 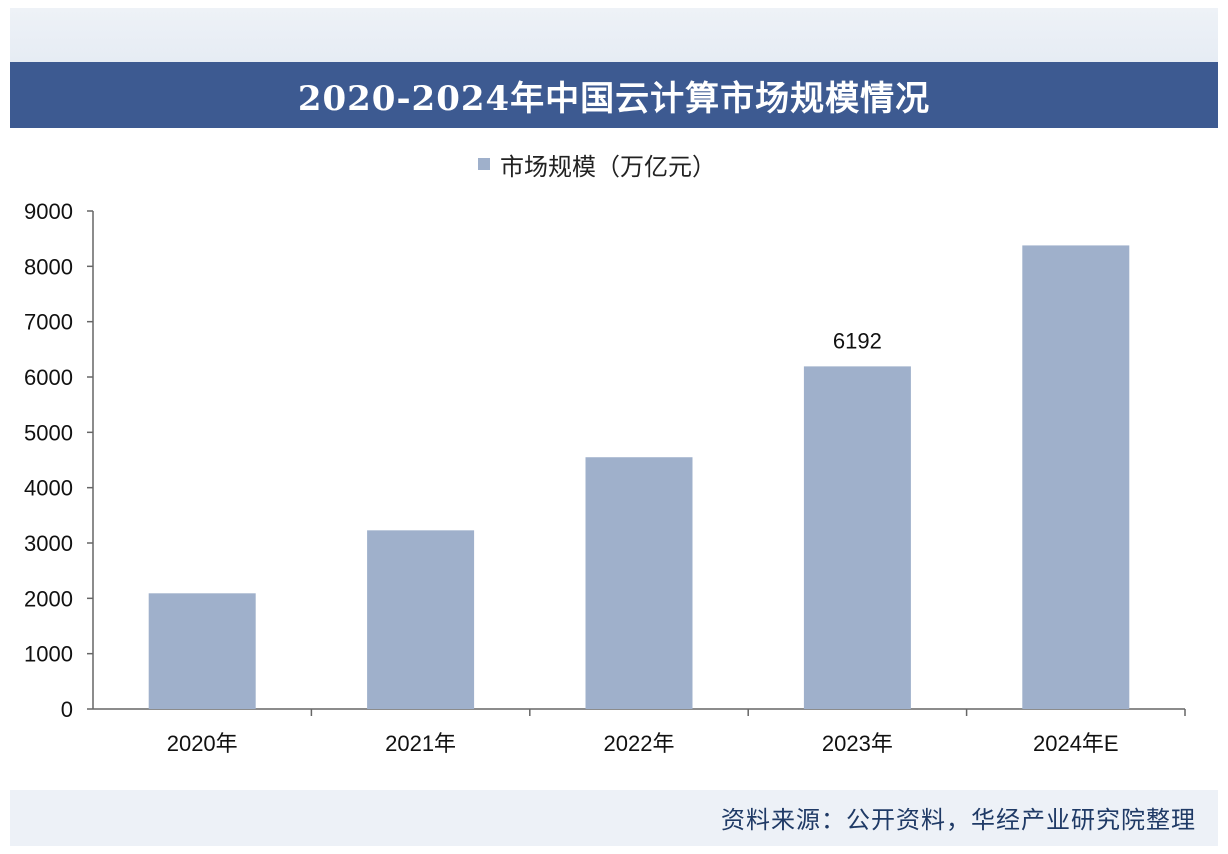 I want to click on footer-band, so click(x=614, y=818).